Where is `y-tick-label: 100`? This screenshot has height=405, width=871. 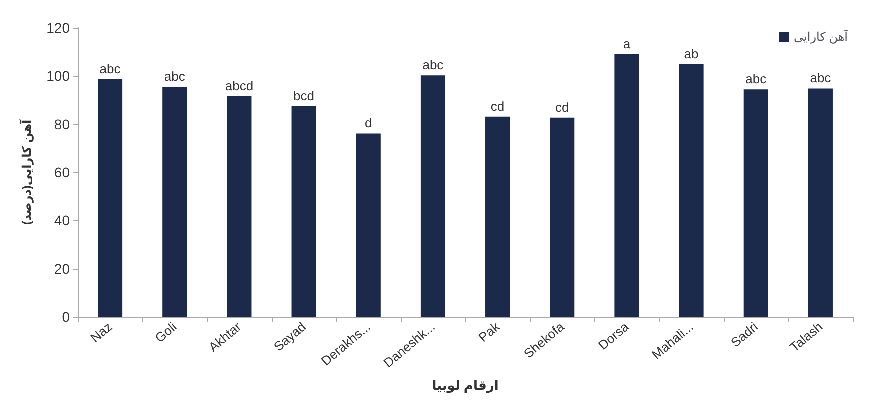 y-tick-label: 100 is located at coordinates (58, 76).